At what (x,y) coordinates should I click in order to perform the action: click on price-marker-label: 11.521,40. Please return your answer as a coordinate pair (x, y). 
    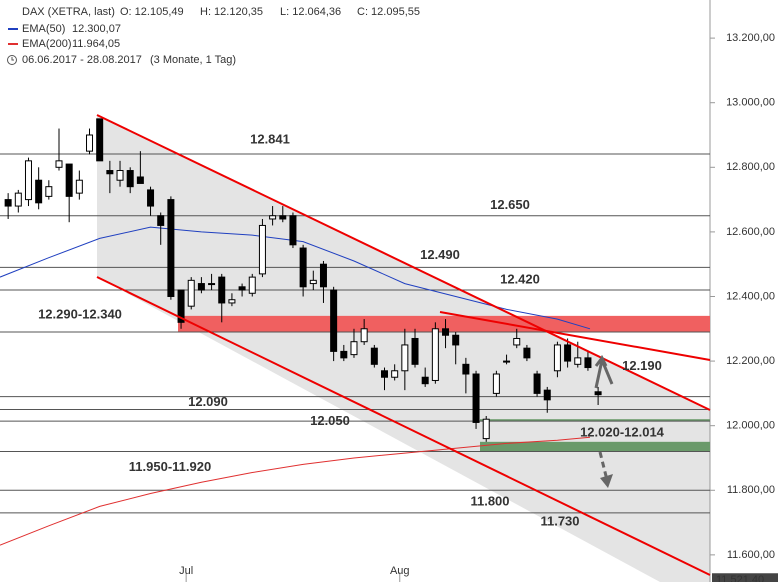
    Looking at the image, I should click on (740, 578).